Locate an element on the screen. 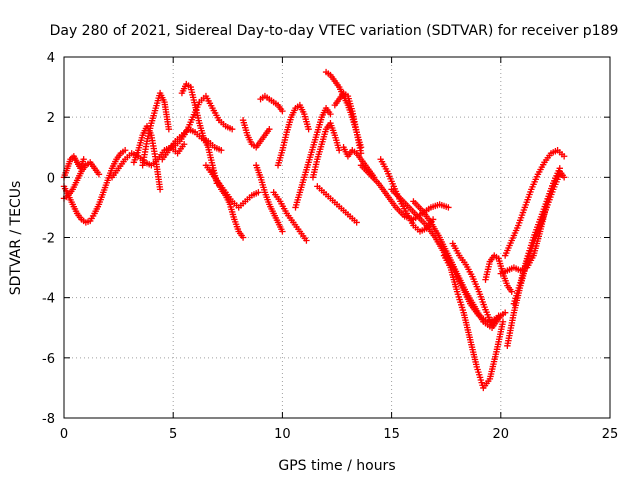 The width and height of the screenshot is (640, 480). x-tick-label: 25 is located at coordinates (610, 434).